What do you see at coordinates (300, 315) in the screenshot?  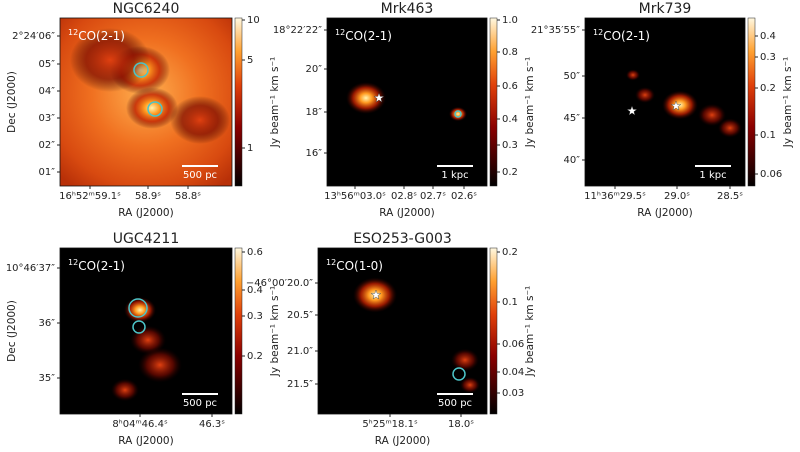 I see `y-tick-label: 20.5″` at bounding box center [300, 315].